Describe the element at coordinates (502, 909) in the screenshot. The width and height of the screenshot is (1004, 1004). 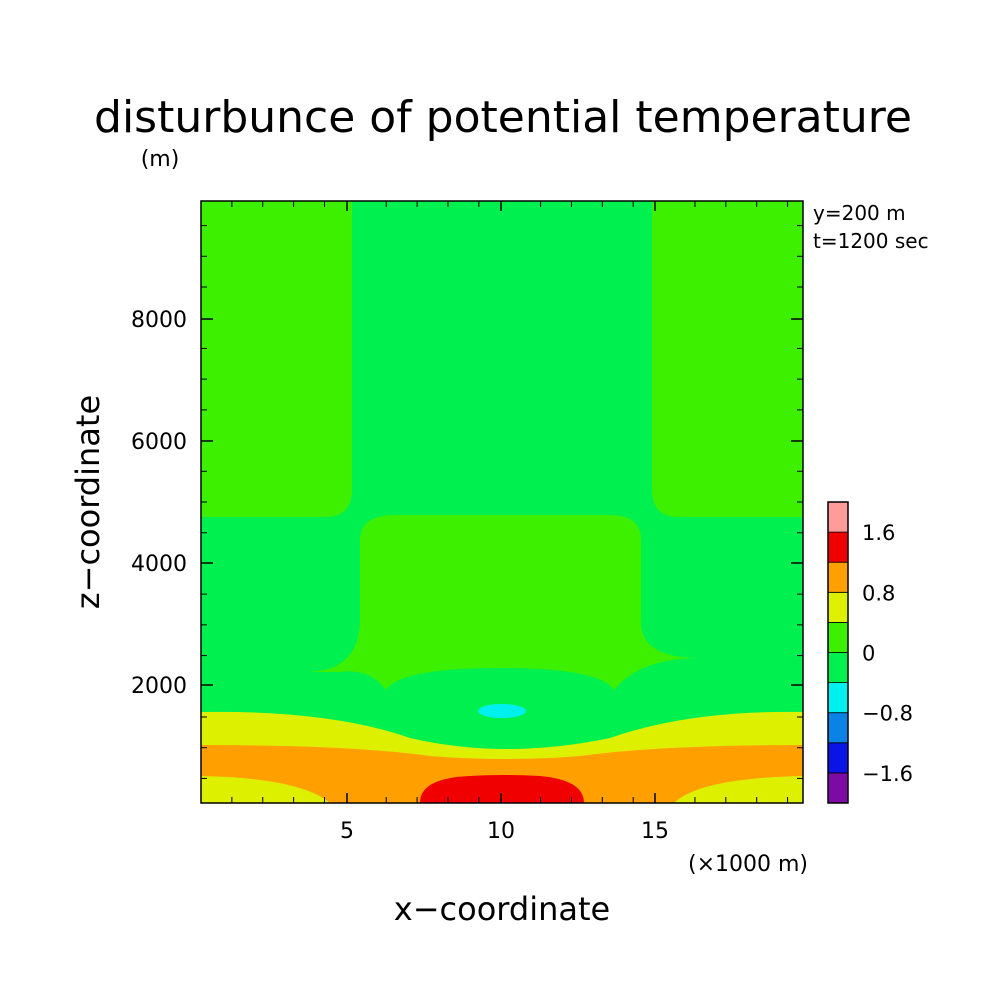
I see `x-axis-label: x−coordinate` at that location.